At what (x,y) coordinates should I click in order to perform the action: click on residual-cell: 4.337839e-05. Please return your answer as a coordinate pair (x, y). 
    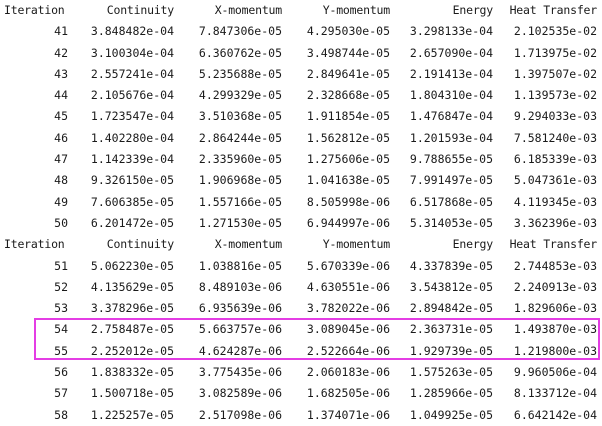
    Looking at the image, I should click on (451, 265).